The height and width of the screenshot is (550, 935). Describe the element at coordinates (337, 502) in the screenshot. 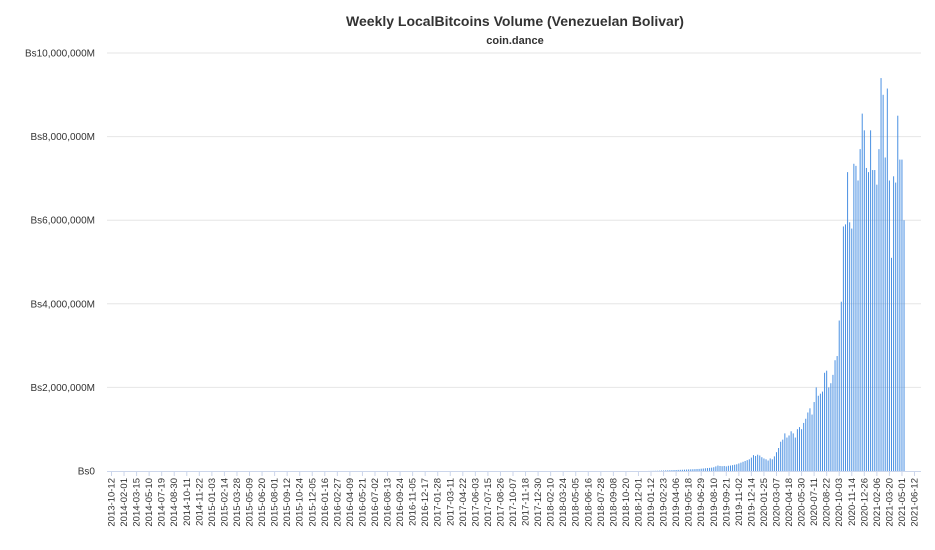

I see `x-tick-label: 2016-02-27` at that location.